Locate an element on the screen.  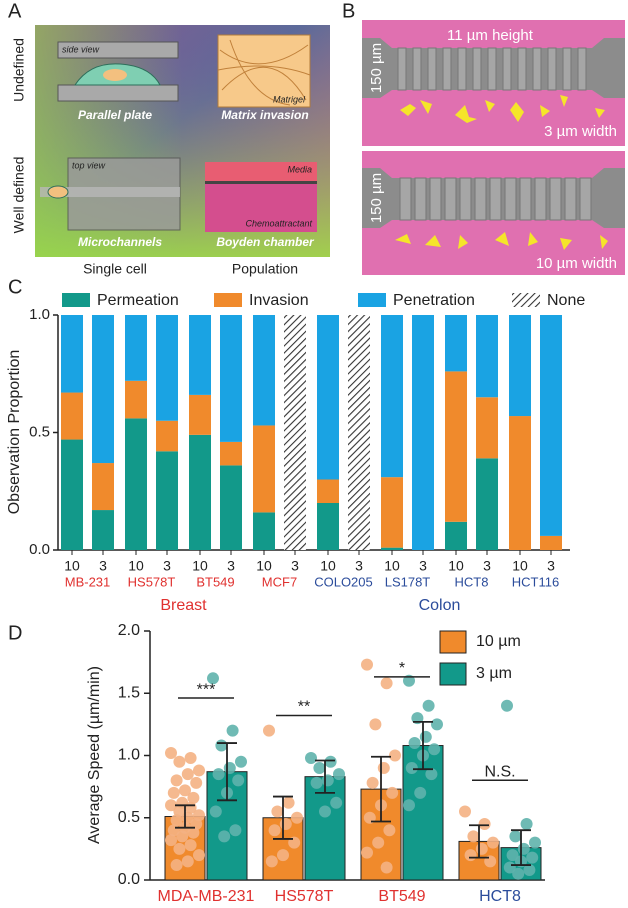
y-tick-label: 1.5 is located at coordinates (129, 692).